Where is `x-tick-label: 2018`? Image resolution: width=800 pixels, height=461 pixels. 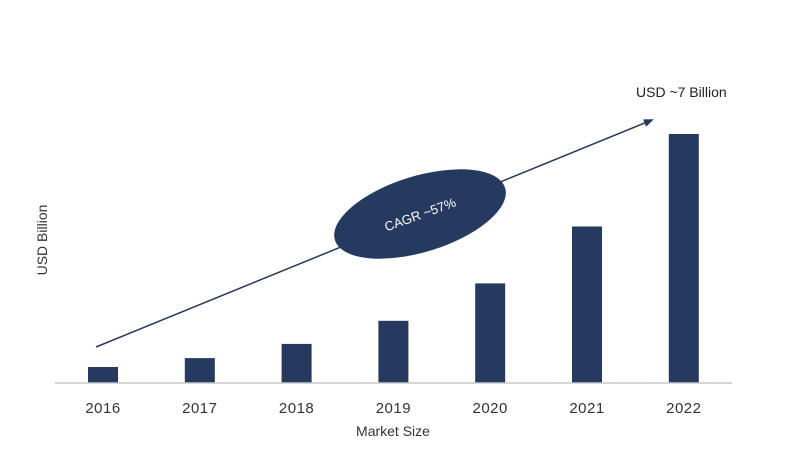
x-tick-label: 2018 is located at coordinates (296, 408).